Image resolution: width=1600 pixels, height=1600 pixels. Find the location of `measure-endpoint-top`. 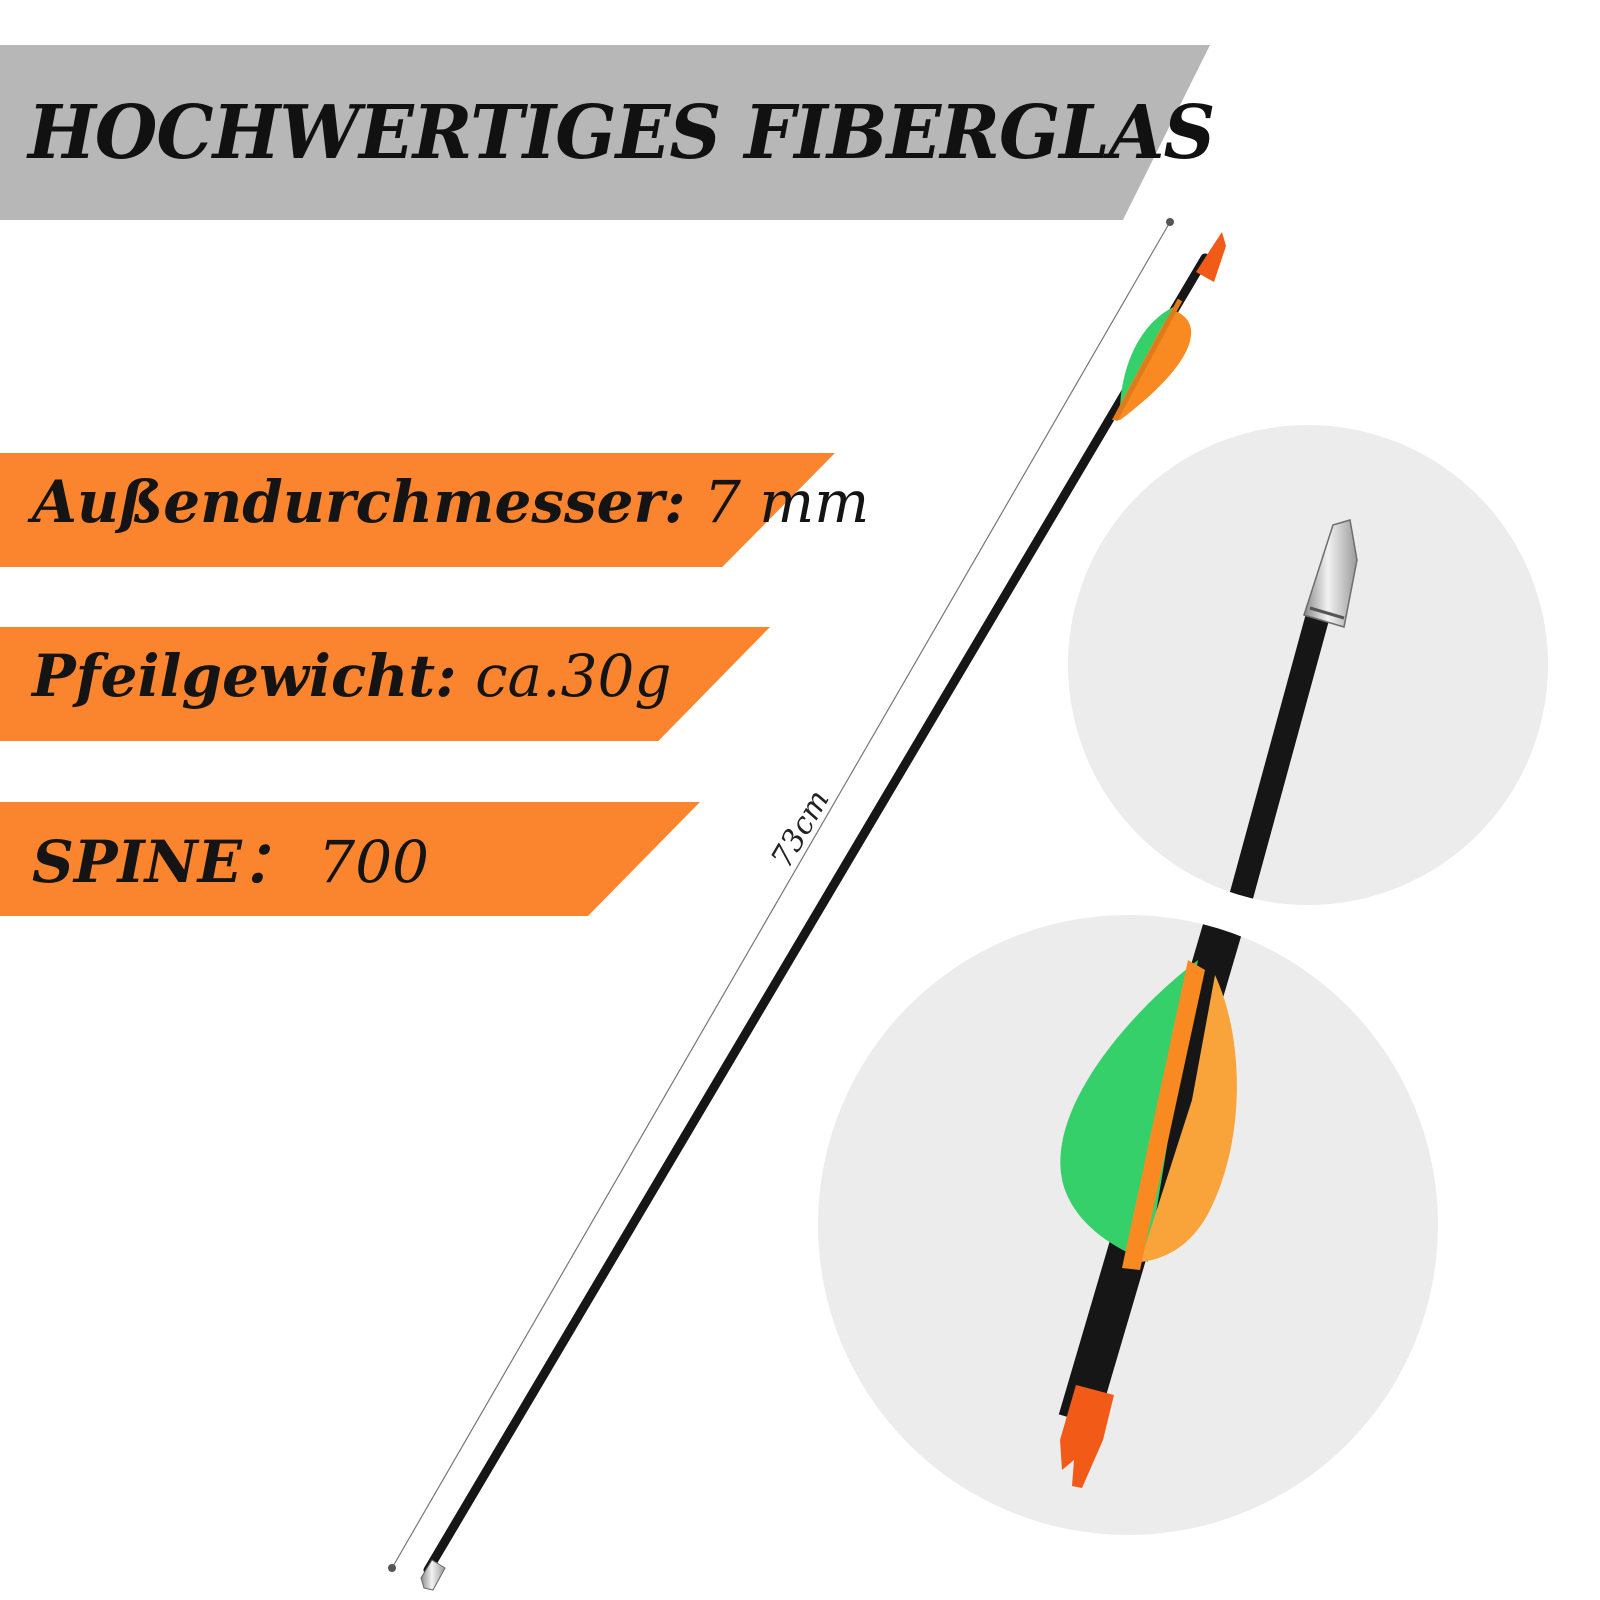

measure-endpoint-top is located at coordinates (1170, 222).